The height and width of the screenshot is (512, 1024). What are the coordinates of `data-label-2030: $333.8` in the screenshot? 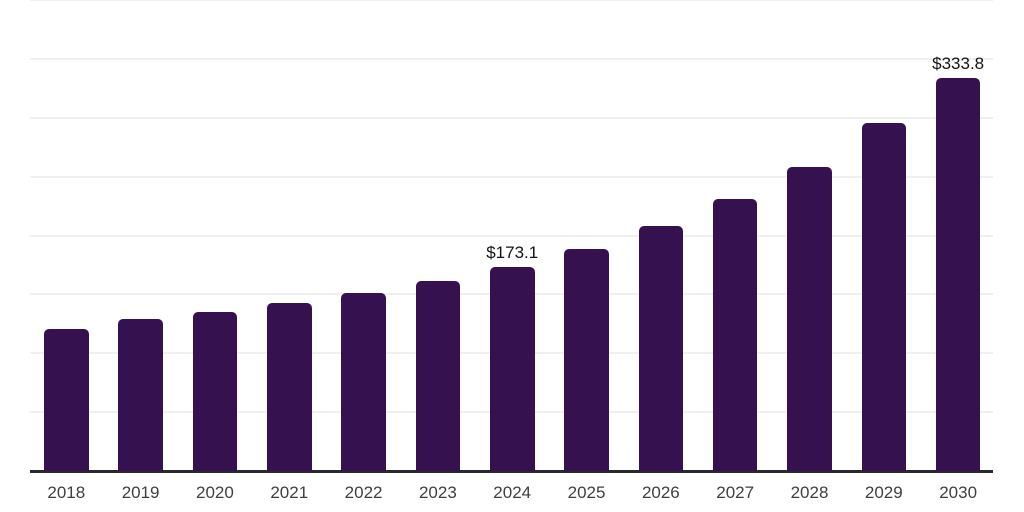 It's located at (958, 63).